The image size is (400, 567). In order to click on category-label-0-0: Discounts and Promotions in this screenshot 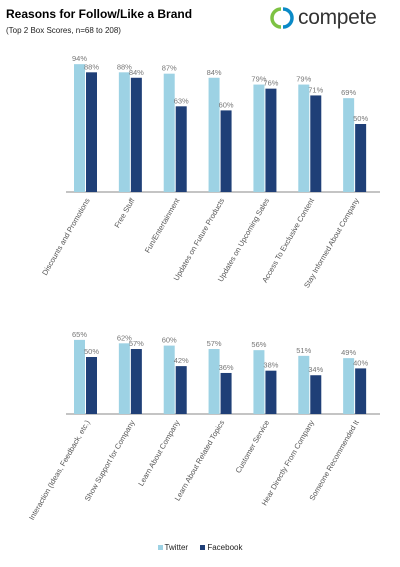, I will do `click(66, 236)`.